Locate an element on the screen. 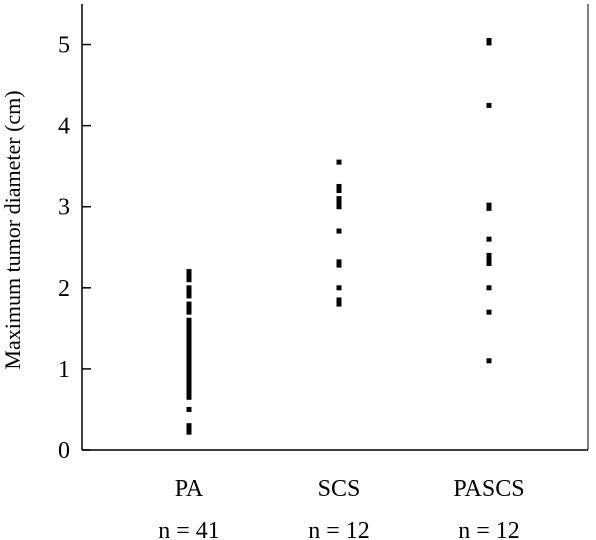  x-axis: PA n = 41 SCS n = 12 PASCS n = 12 is located at coordinates (341, 508).